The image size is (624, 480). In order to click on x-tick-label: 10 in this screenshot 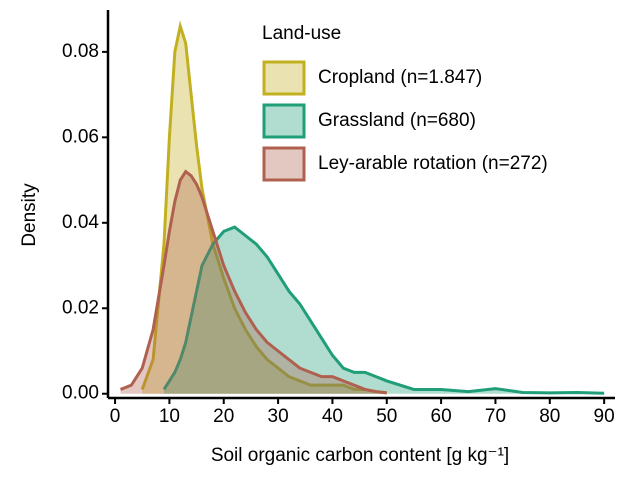, I will do `click(169, 416)`.